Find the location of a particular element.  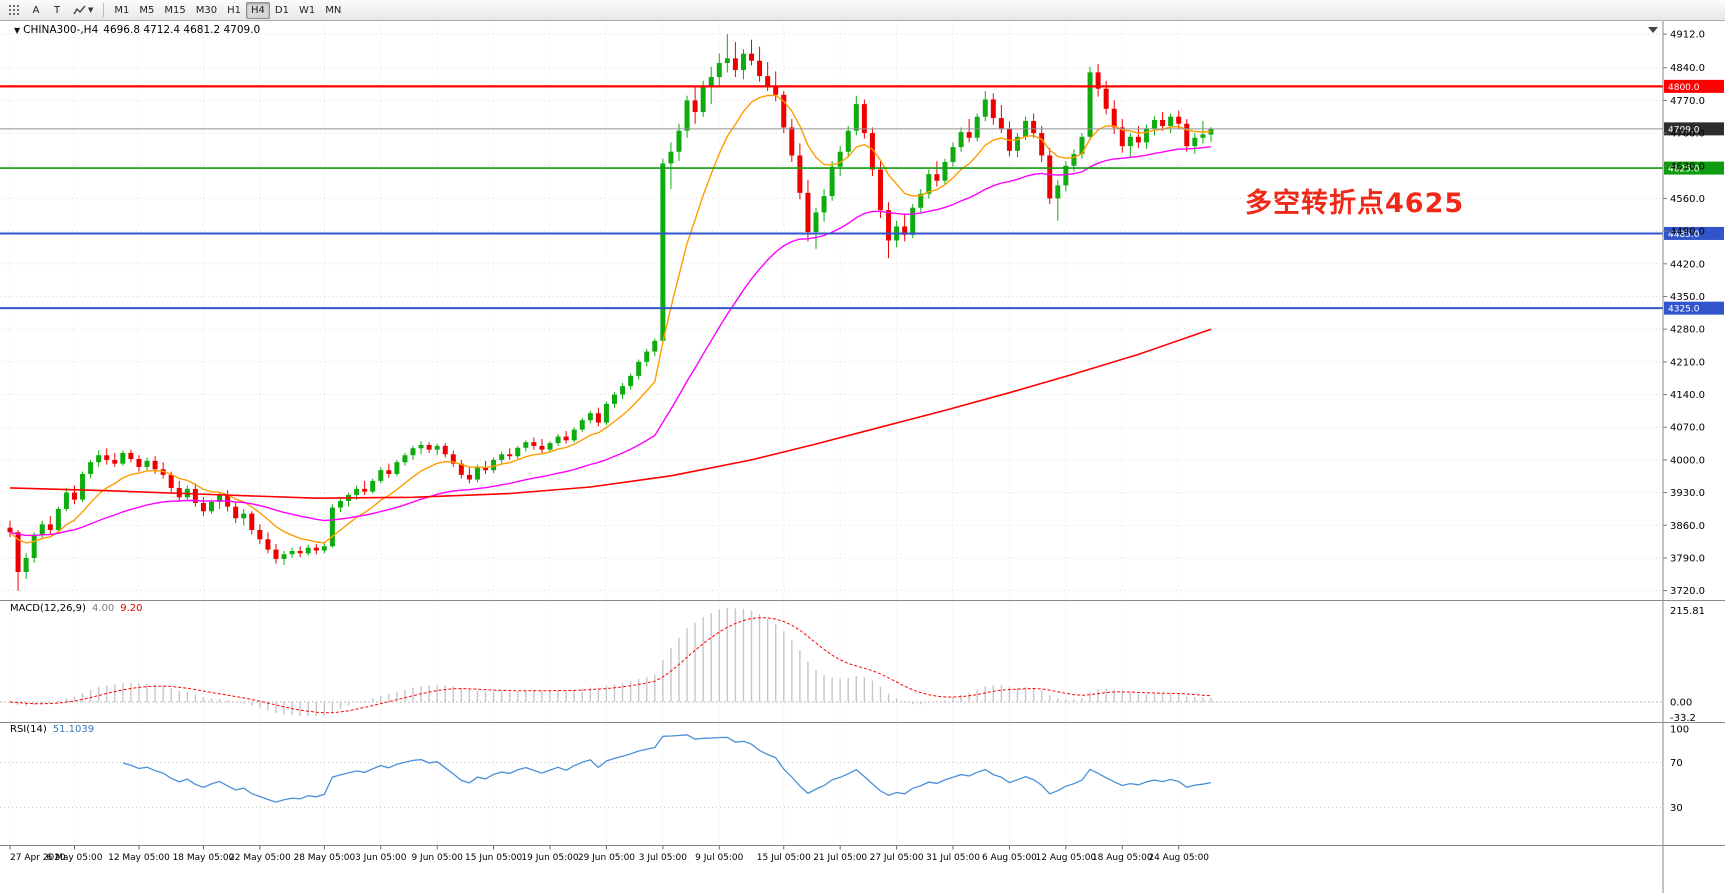

svg-text: 3860.0 is located at coordinates (1687, 526).